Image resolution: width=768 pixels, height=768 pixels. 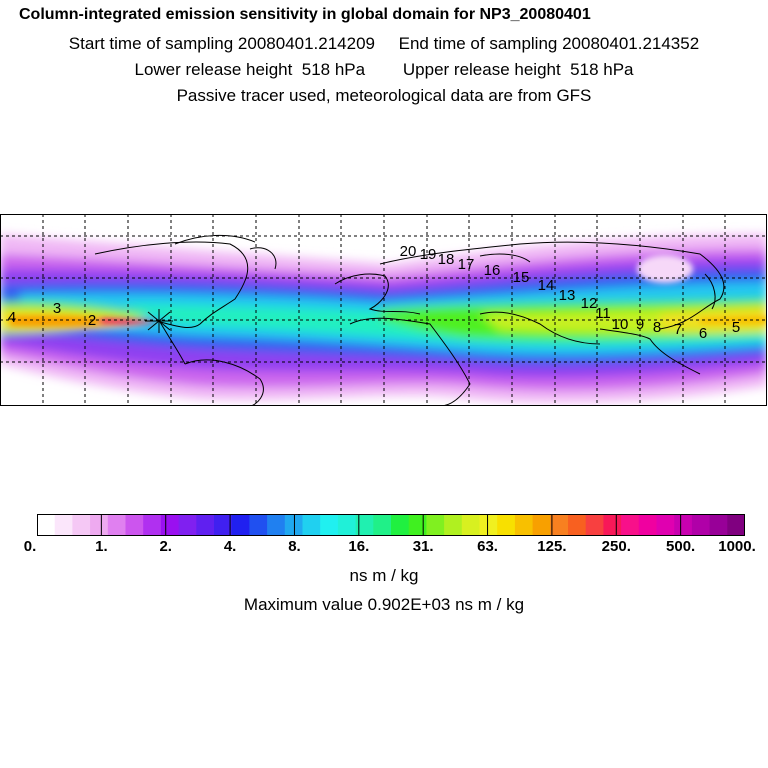 What do you see at coordinates (92, 320) in the screenshot?
I see `track-label-2: 2` at bounding box center [92, 320].